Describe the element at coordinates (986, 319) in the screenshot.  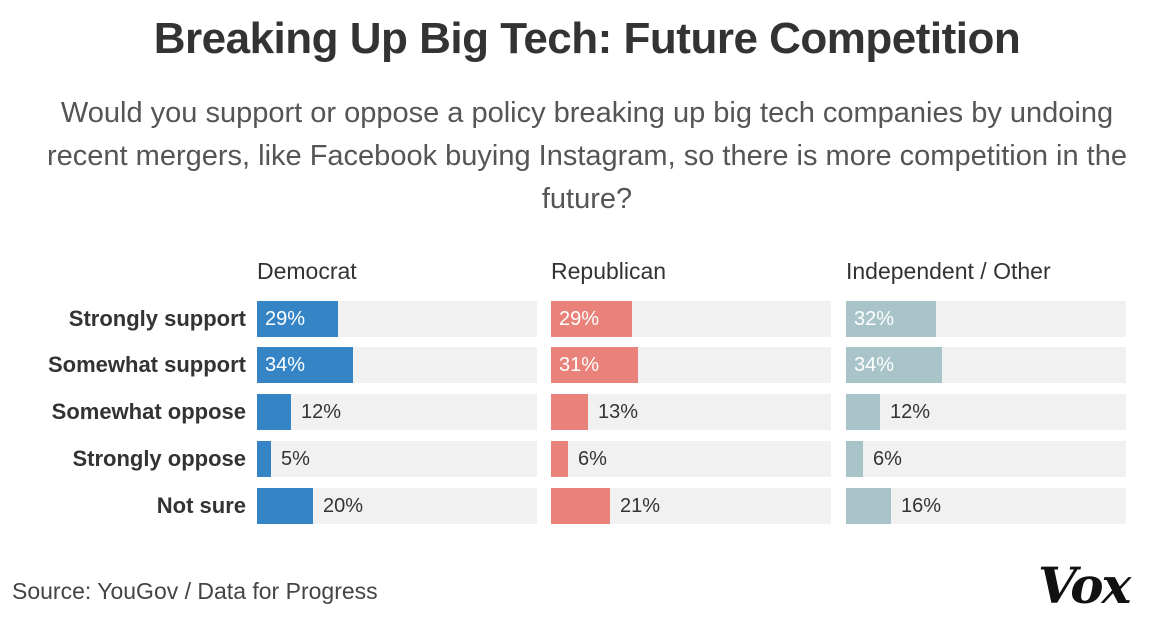
I see `bar-track: 32%` at that location.